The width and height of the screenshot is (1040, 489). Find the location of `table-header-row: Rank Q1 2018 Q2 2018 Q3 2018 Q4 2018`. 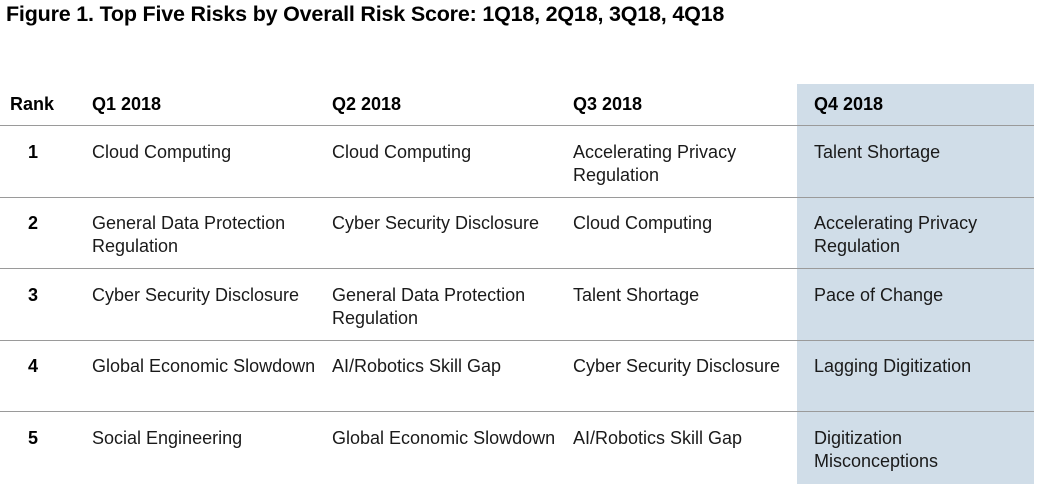

table-header-row: Rank Q1 2018 Q2 2018 Q3 2018 Q4 2018 is located at coordinates (517, 105).